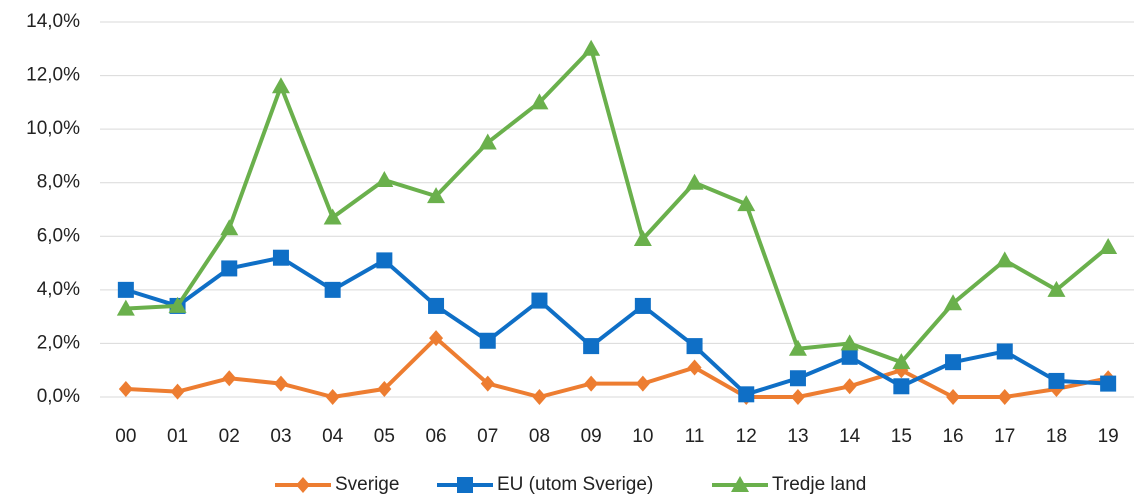  I want to click on x-tick-label: 16, so click(952, 436).